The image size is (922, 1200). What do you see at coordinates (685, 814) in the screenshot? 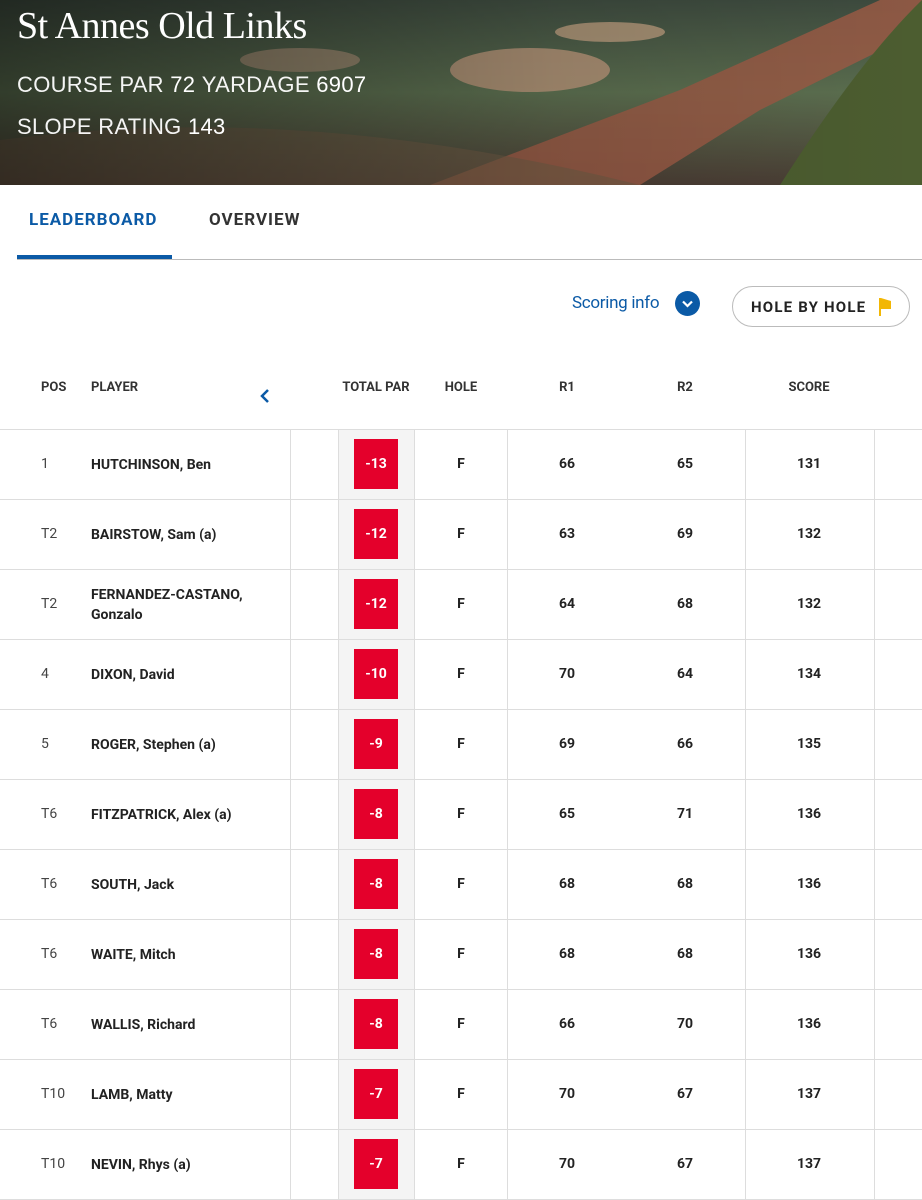
I see `round-2: 71` at bounding box center [685, 814].